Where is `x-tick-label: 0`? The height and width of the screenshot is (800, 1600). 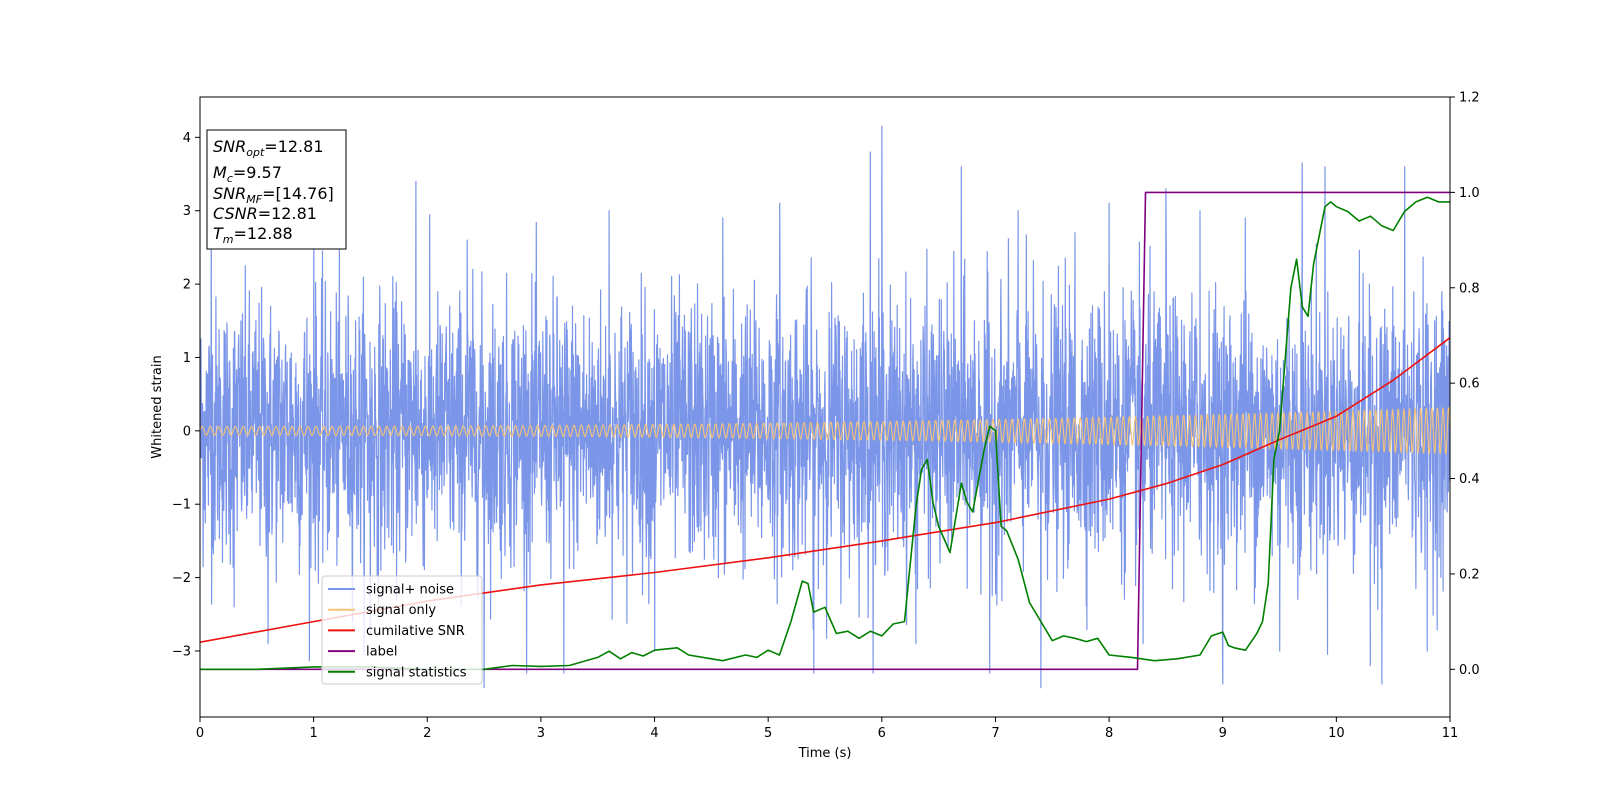 x-tick-label: 0 is located at coordinates (200, 733).